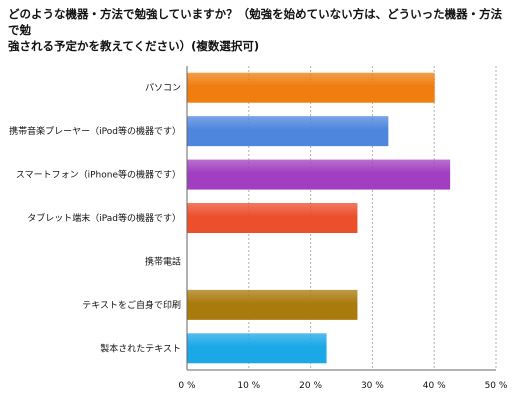 This screenshot has width=518, height=400. Describe the element at coordinates (434, 386) in the screenshot. I see `x-tick-label-40: 40 %` at that location.